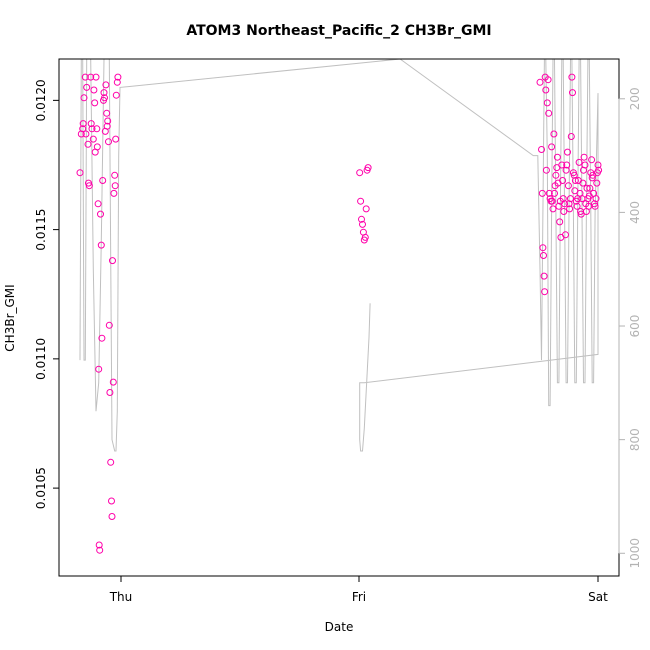  Describe the element at coordinates (47, 294) in the screenshot. I see `y-axis: 0.0105 0.0110 0.0115 0.0120` at that location.